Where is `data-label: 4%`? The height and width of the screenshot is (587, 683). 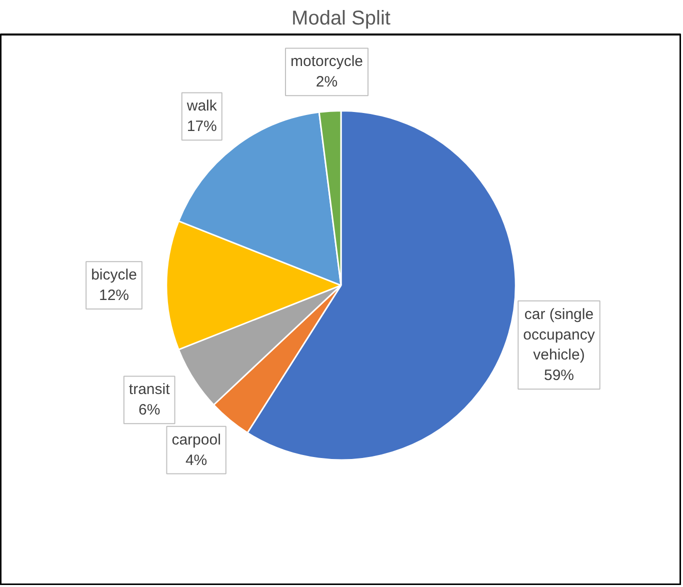
data-label: 4% is located at coordinates (196, 460).